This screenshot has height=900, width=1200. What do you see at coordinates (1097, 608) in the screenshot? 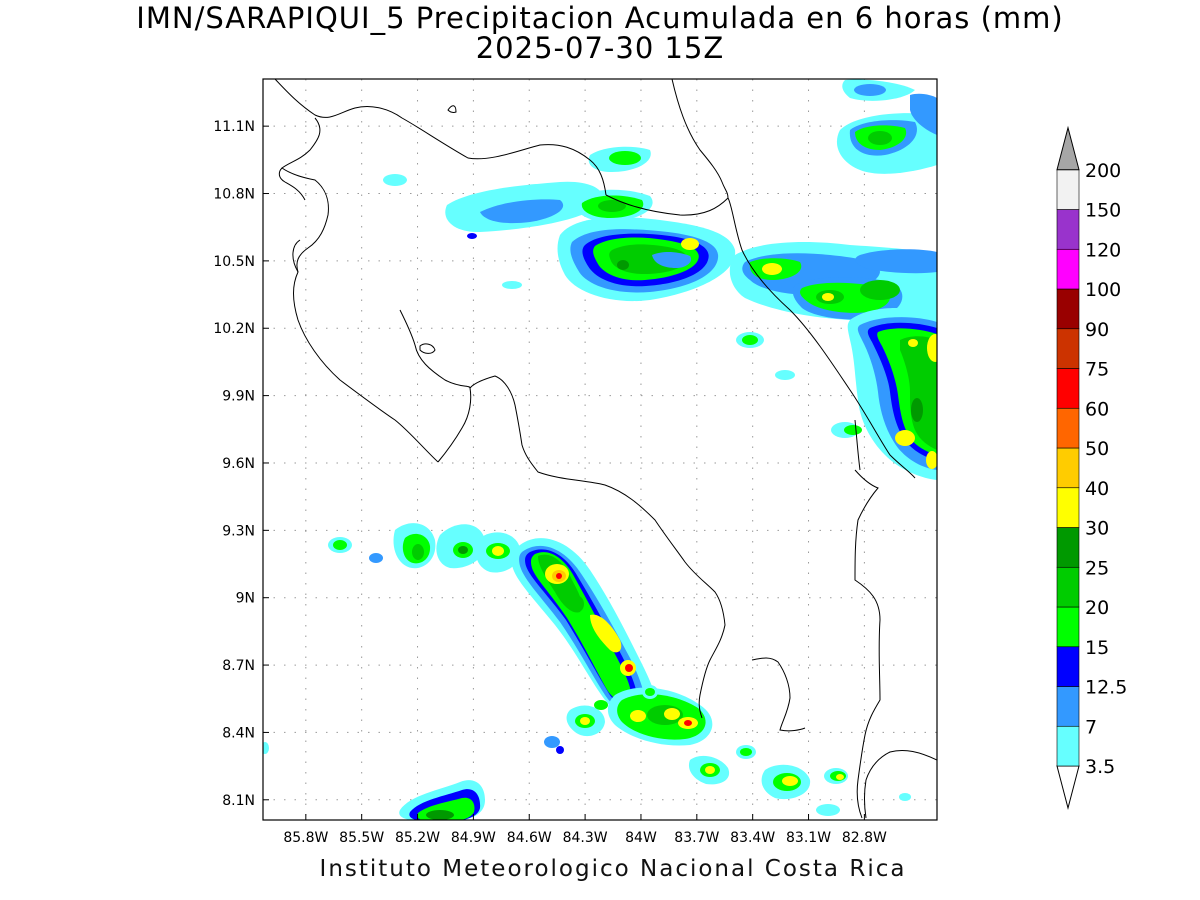
I see `legend-label: 20` at bounding box center [1097, 608].